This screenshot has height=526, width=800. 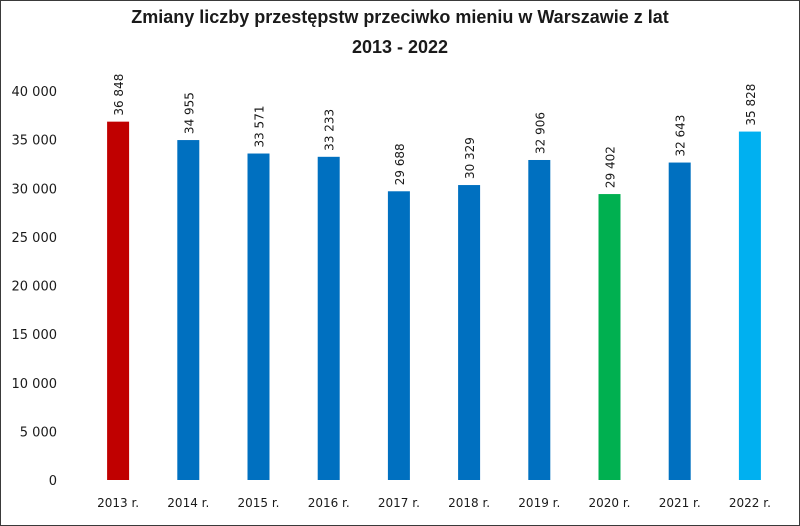 I want to click on data-label: 29 688, so click(x=400, y=164).